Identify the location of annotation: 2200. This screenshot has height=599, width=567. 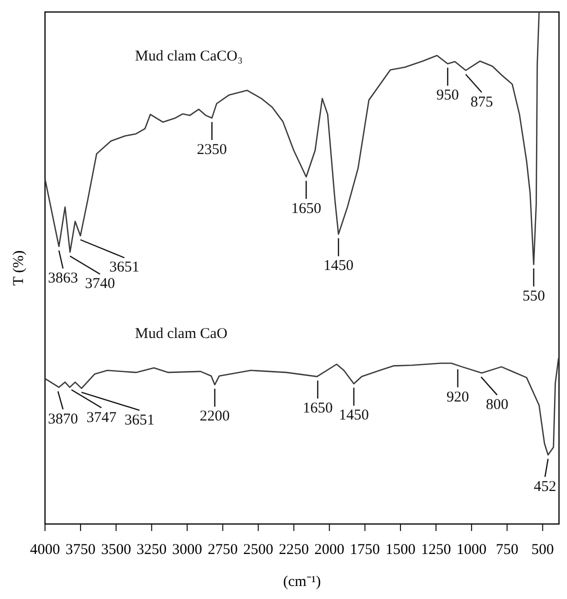
(215, 416).